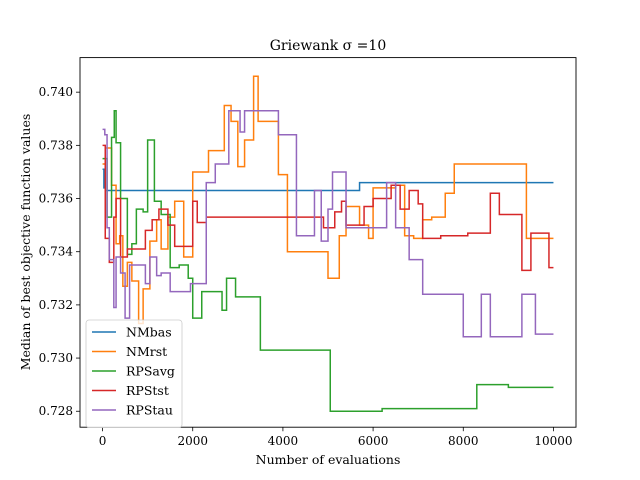  Describe the element at coordinates (149, 332) in the screenshot. I see `legend-label-nmbas: NMbas` at that location.